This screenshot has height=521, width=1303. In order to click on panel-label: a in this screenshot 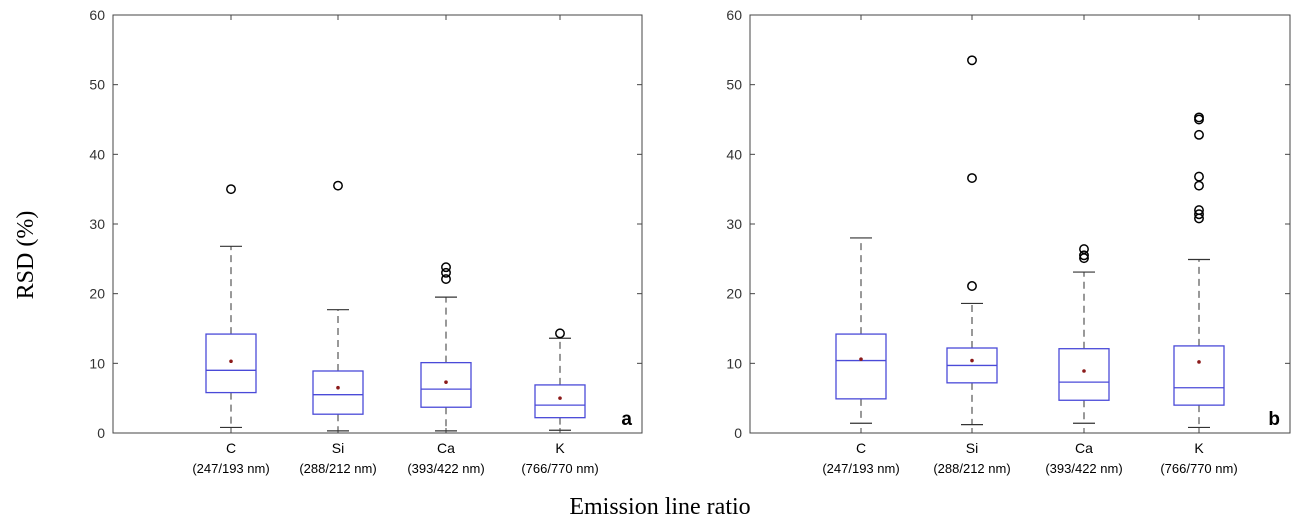, I will do `click(626, 419)`.